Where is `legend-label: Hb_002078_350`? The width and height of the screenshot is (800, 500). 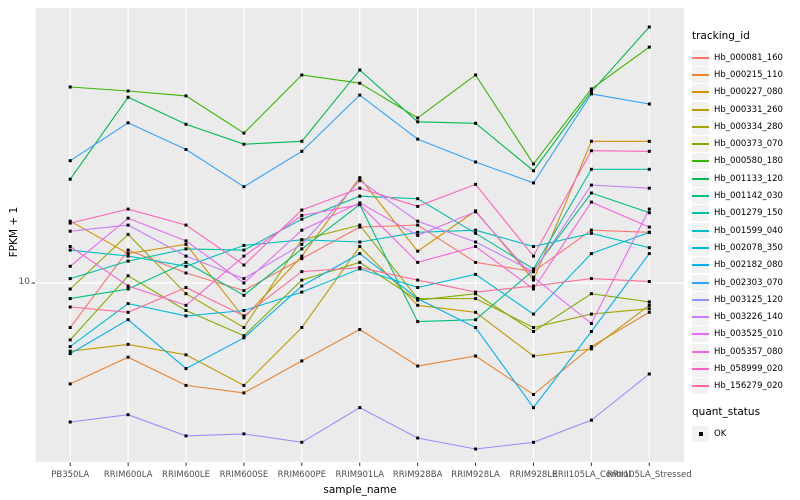 legend-label: Hb_002078_350 is located at coordinates (748, 247).